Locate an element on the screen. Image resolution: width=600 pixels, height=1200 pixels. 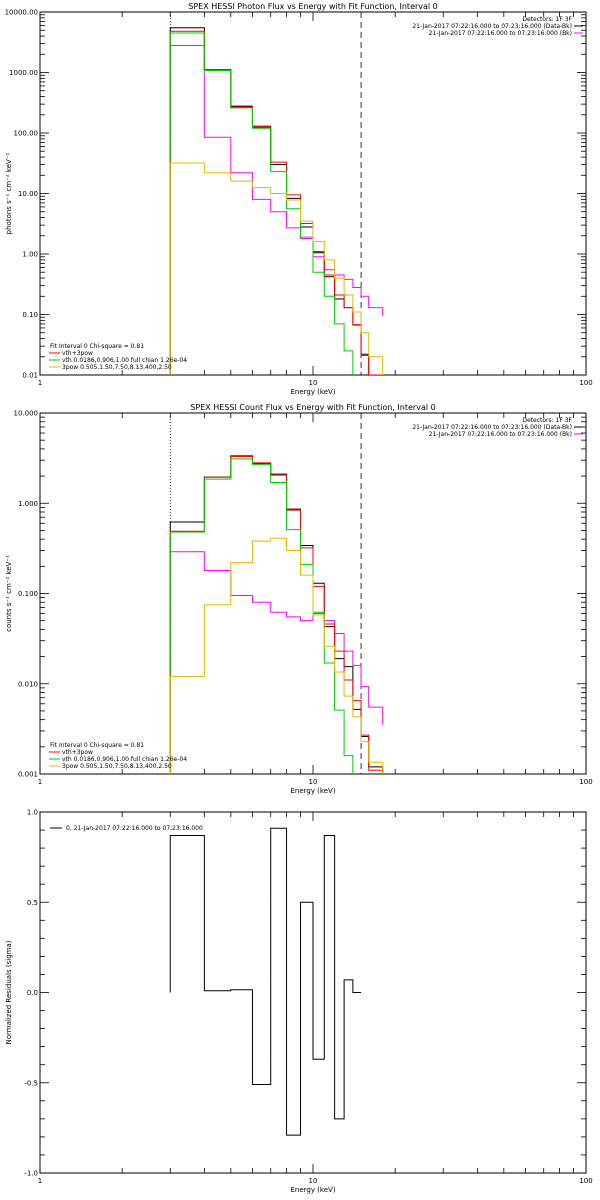
y-tick-label: 10.000 is located at coordinates (26, 414).